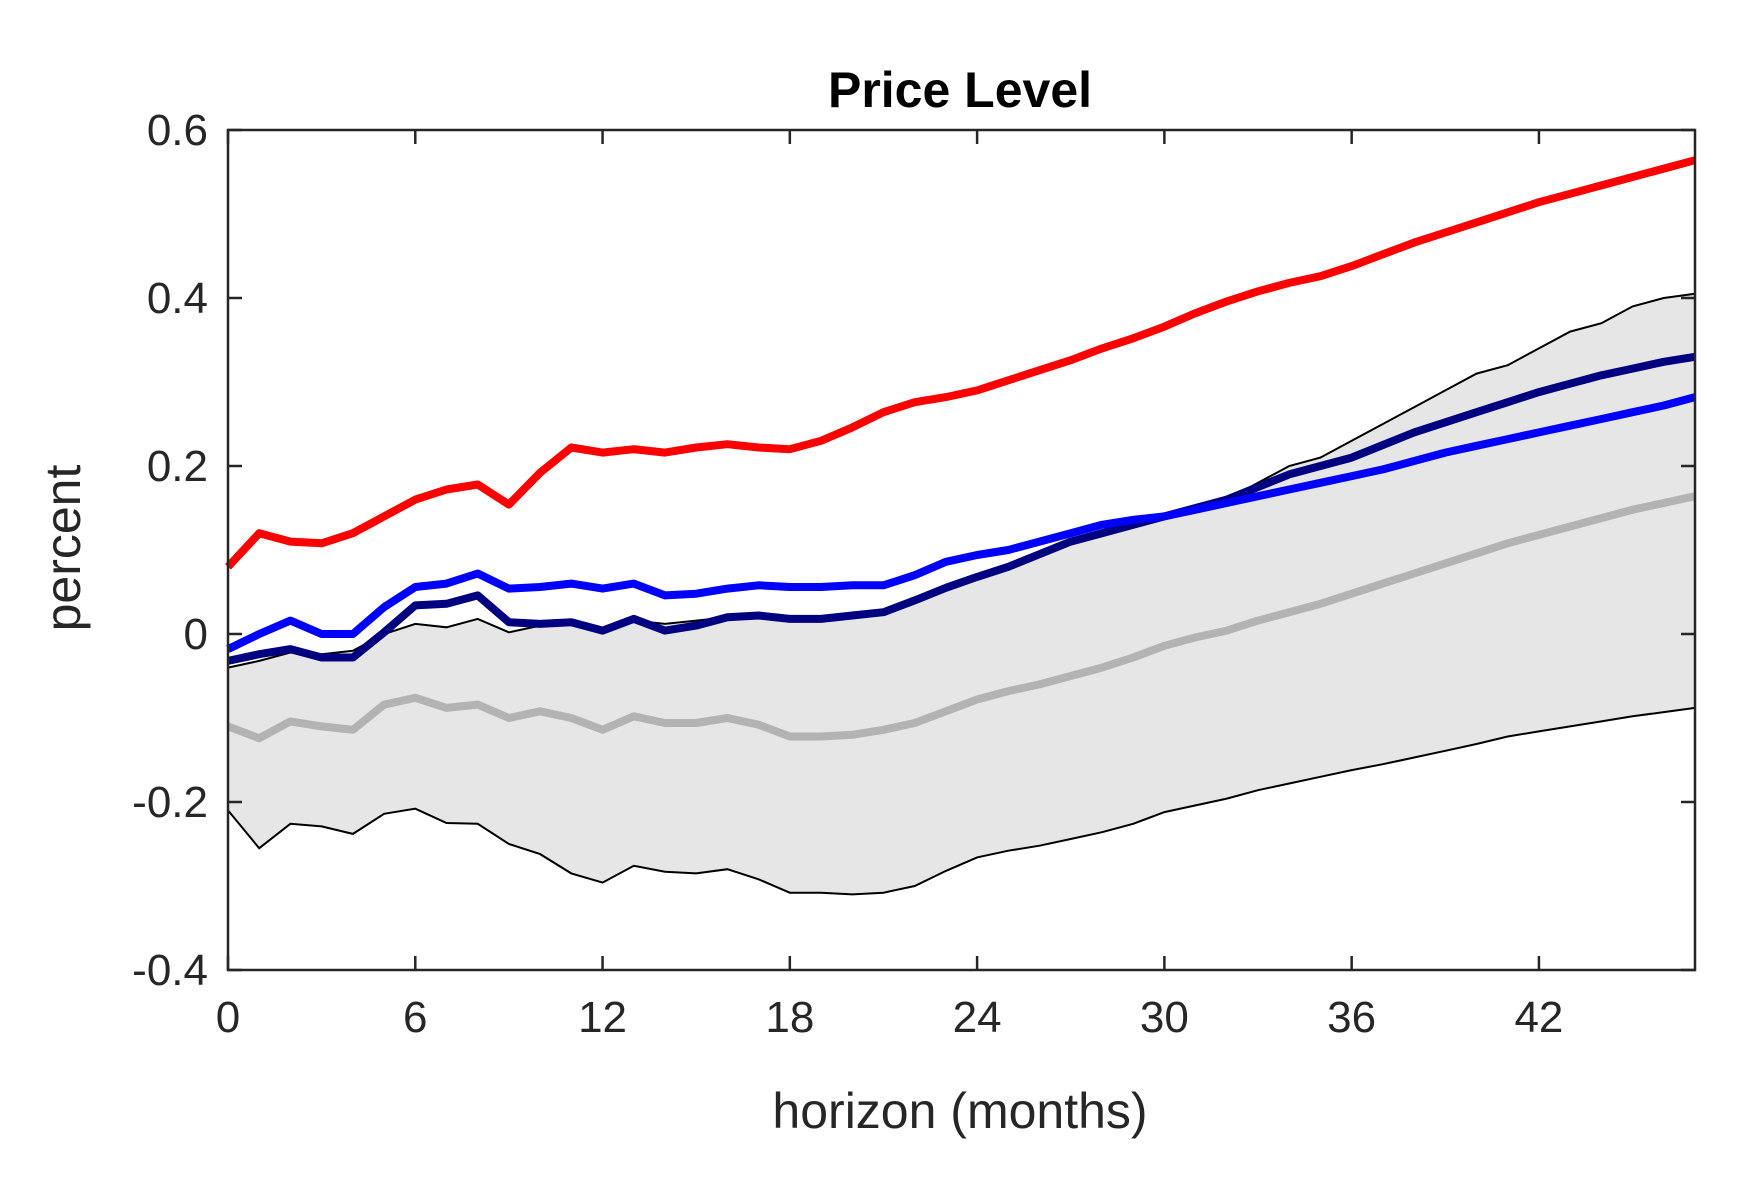 This screenshot has height=1181, width=1753. What do you see at coordinates (177, 130) in the screenshot?
I see `y-tick-label: 0.6` at bounding box center [177, 130].